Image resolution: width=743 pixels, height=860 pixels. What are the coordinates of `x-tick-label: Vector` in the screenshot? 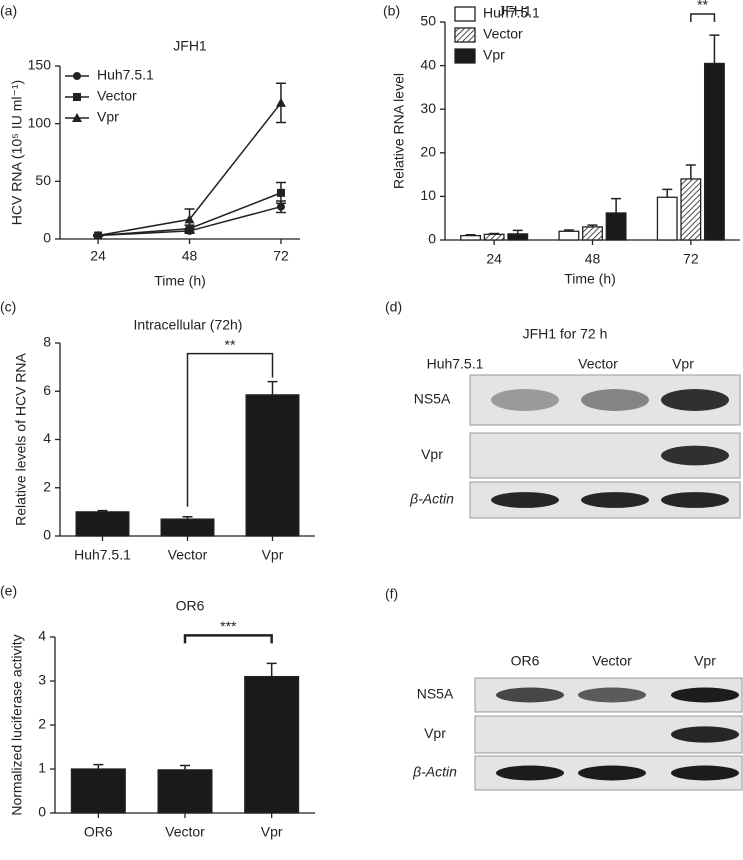 It's located at (188, 555).